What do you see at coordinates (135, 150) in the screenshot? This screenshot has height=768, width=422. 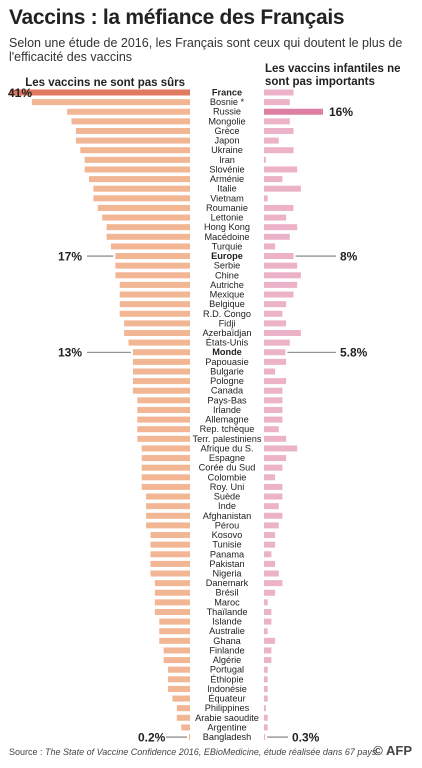 I see `bar-unsafe-ukraine` at bounding box center [135, 150].